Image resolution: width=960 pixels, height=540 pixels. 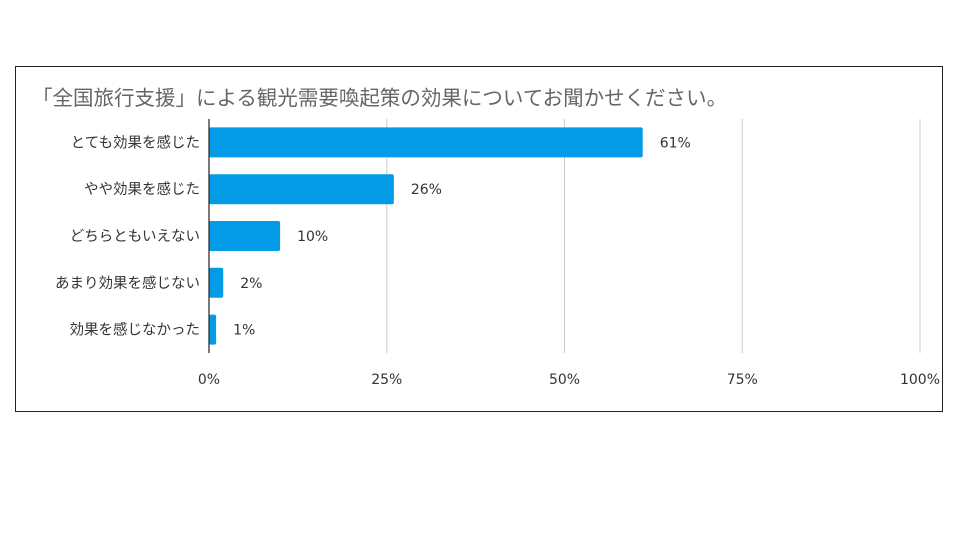 What do you see at coordinates (127, 283) in the screenshot?
I see `category-label: あまり効果を感じない` at bounding box center [127, 283].